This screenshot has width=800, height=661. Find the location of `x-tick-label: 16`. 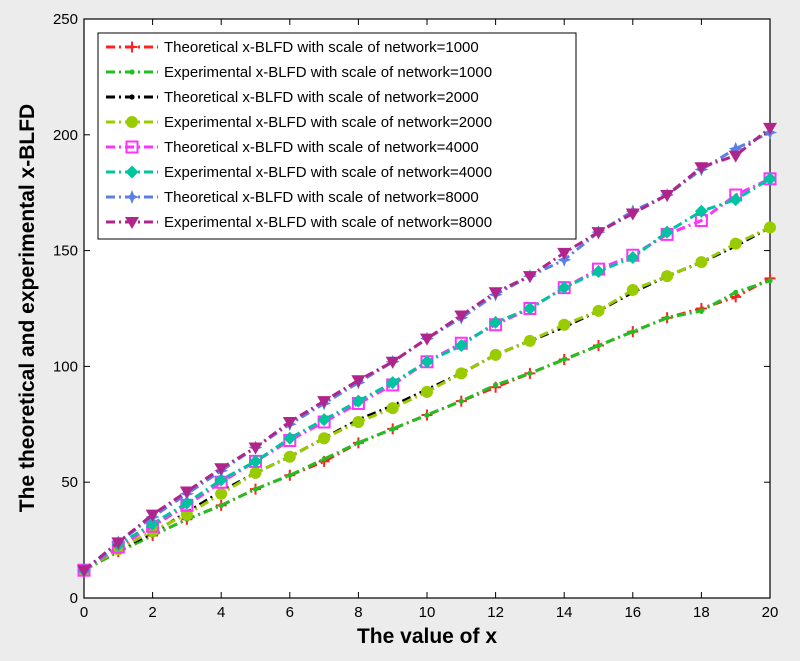

x-tick-label: 16 is located at coordinates (632, 612).